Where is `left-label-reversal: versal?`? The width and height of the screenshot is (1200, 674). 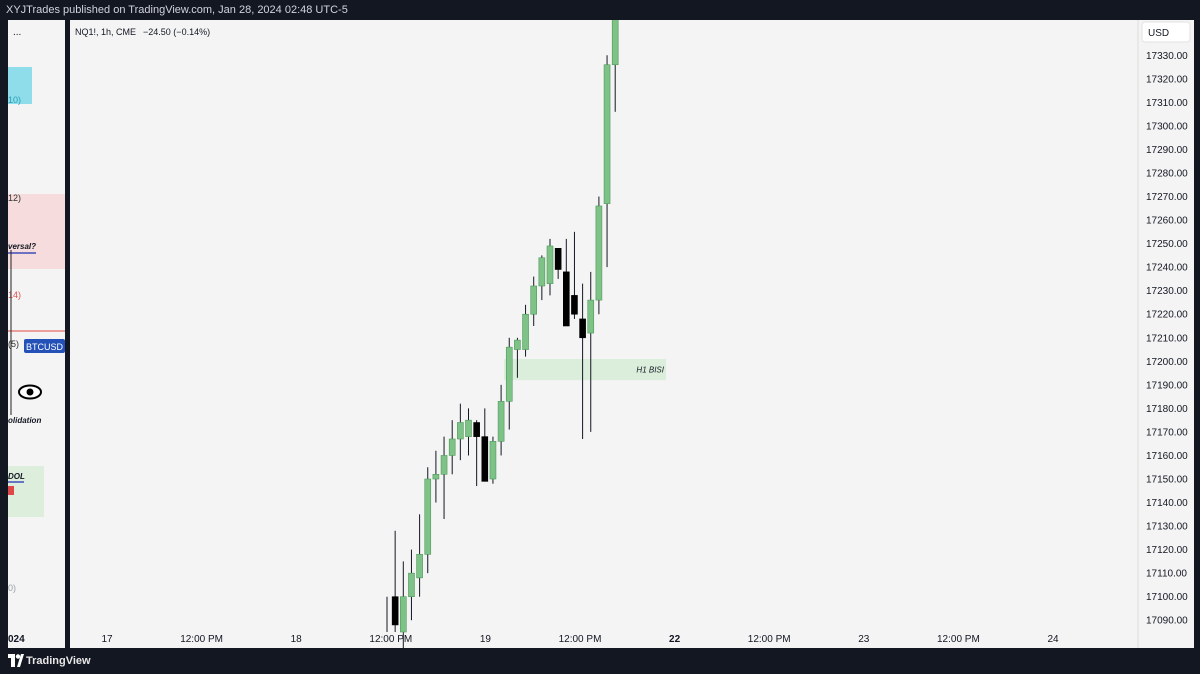
left-label-reversal: versal? is located at coordinates (22, 246).